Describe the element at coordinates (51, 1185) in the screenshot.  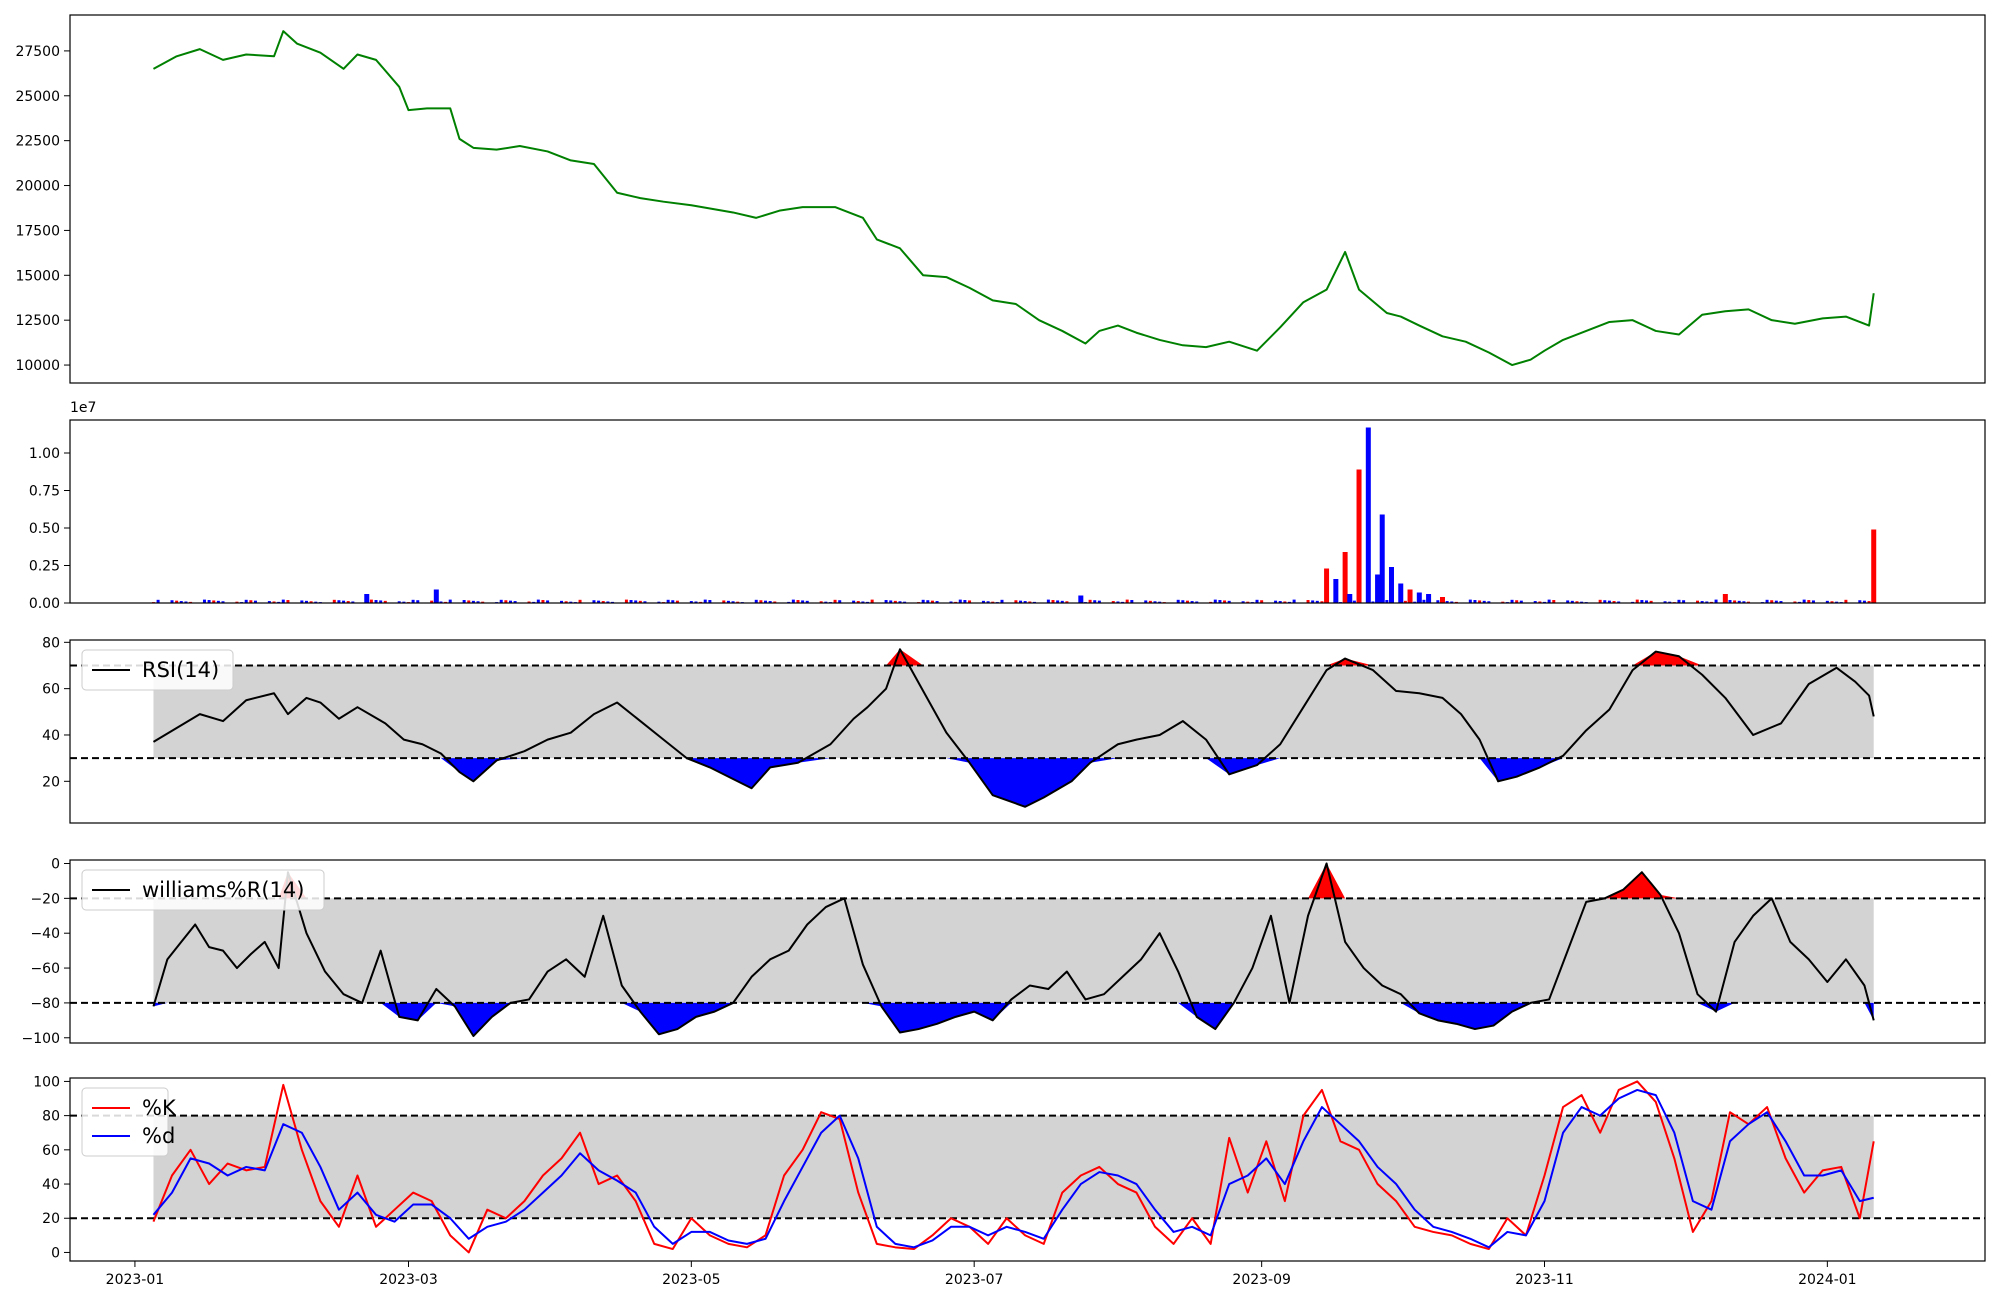
I see `stochastic-ytick-label: 40` at that location.